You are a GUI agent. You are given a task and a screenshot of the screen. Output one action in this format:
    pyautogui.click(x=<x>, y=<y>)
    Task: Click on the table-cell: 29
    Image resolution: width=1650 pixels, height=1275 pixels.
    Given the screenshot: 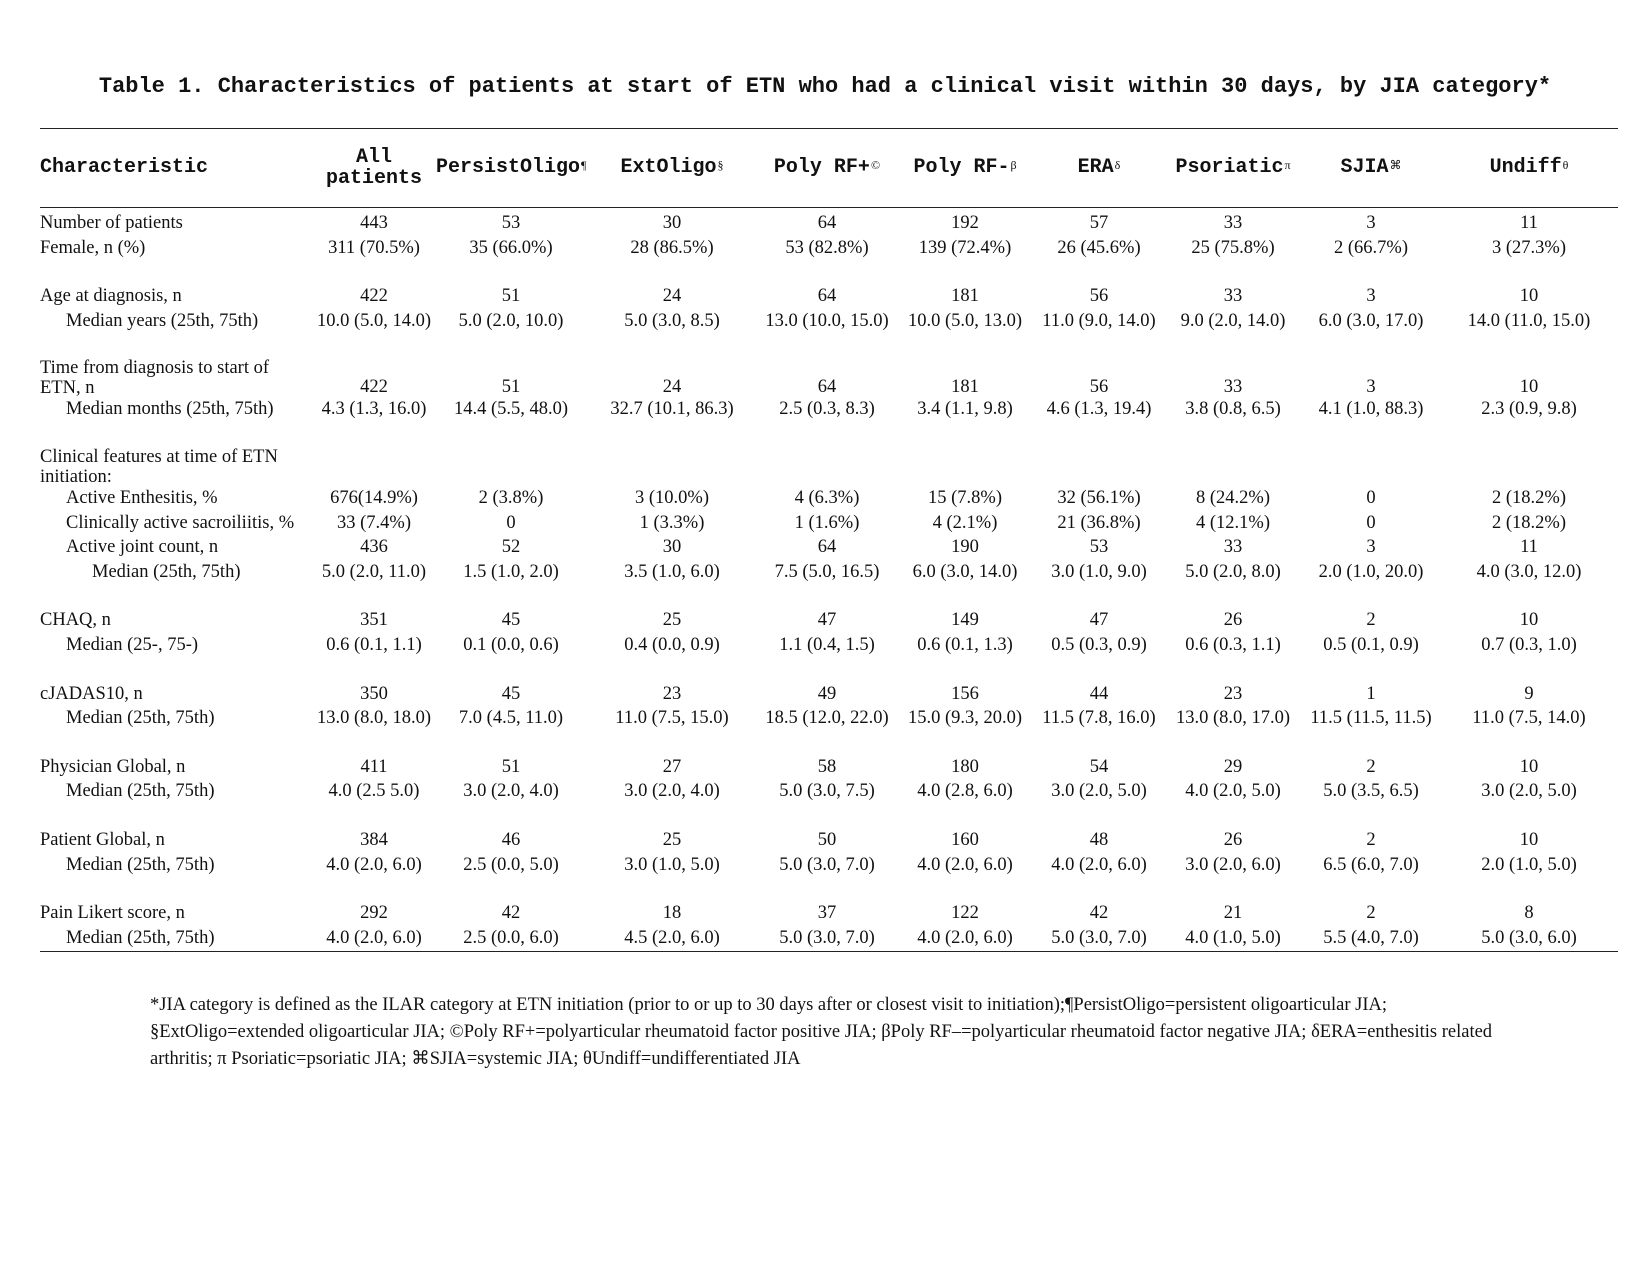 What is the action you would take?
    pyautogui.click(x=1233, y=766)
    